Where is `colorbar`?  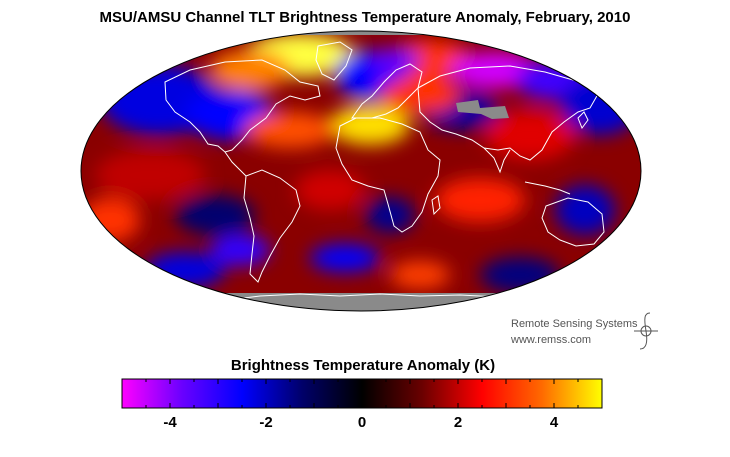
colorbar is located at coordinates (362, 393).